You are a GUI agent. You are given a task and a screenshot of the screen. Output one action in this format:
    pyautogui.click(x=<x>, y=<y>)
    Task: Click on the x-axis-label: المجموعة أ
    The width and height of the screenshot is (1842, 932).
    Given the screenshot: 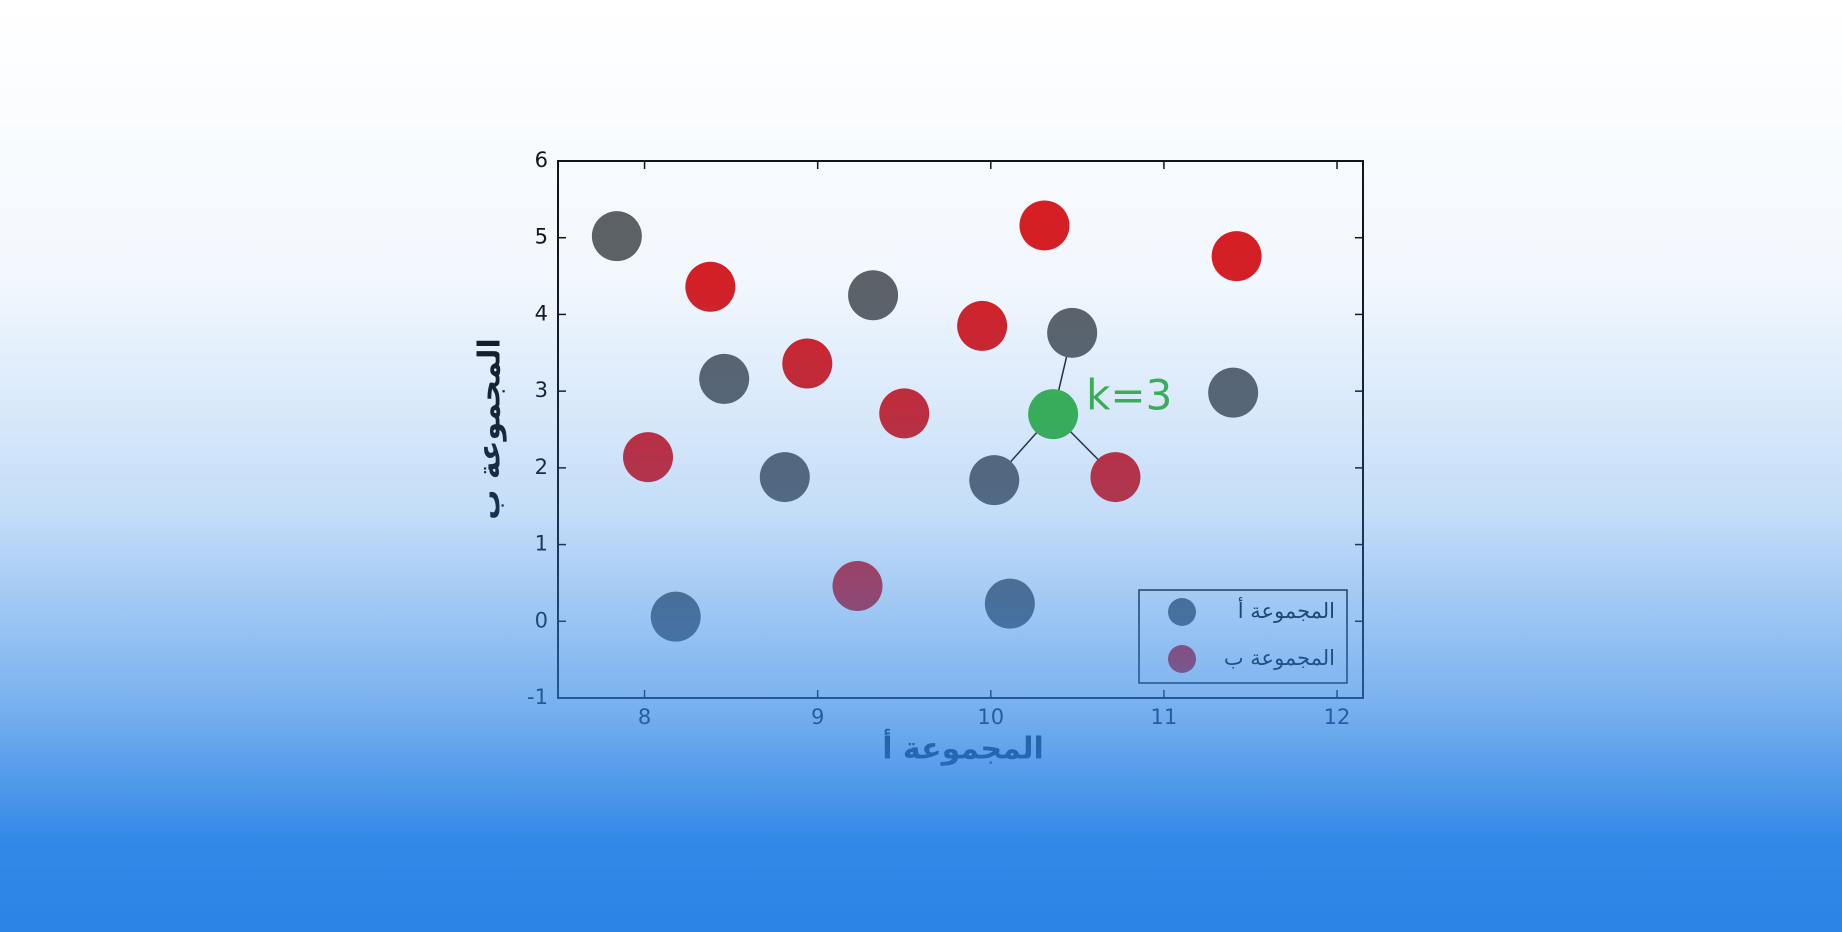 What is the action you would take?
    pyautogui.click(x=963, y=748)
    